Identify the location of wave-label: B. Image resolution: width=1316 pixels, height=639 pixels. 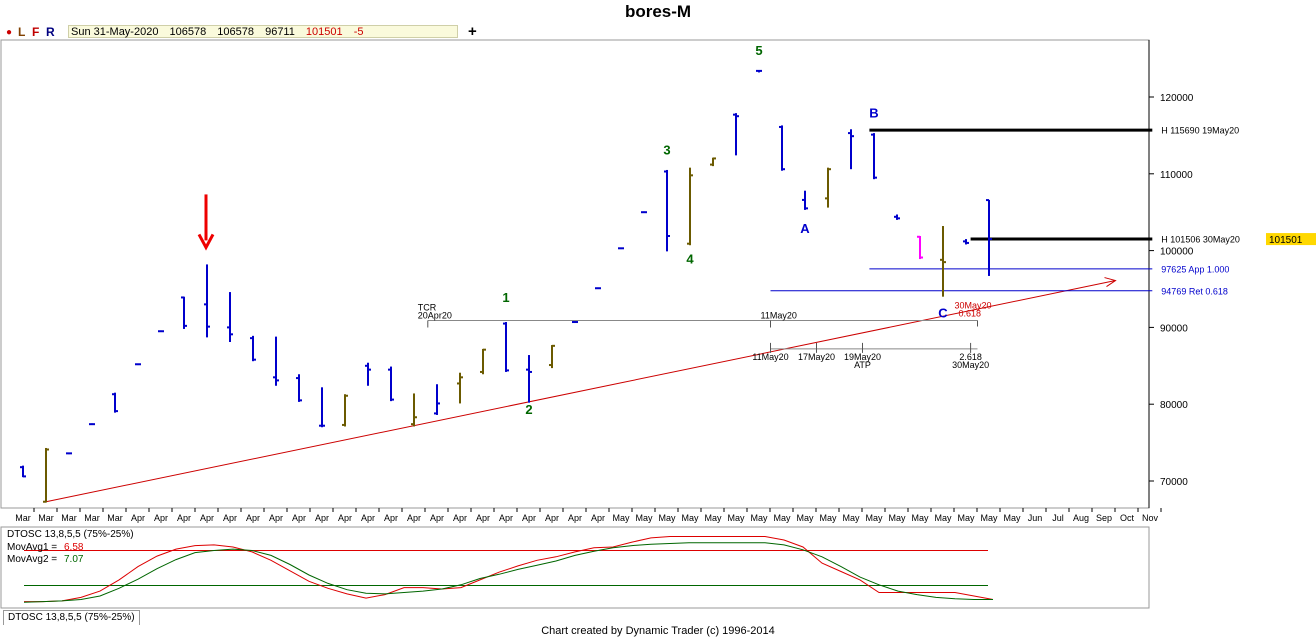
(873, 113).